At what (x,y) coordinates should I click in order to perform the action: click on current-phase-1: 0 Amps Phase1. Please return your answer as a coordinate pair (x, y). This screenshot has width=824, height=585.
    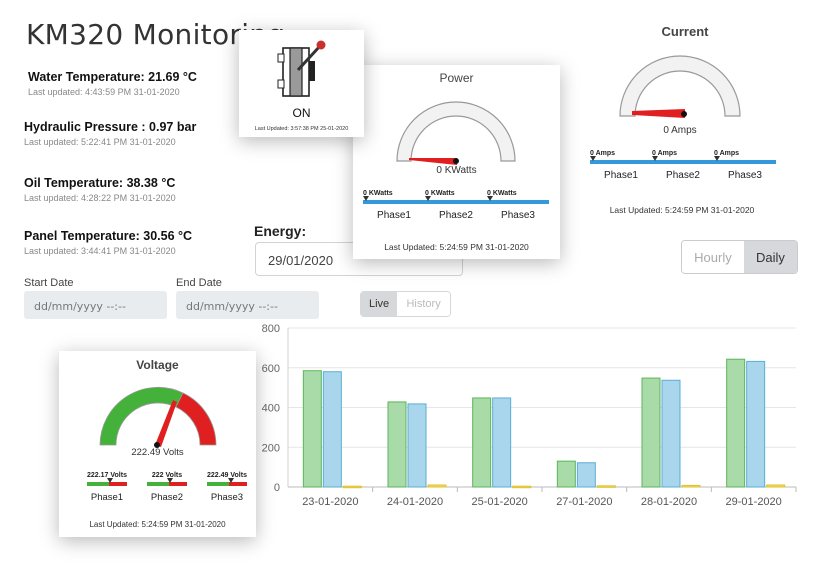
    Looking at the image, I should click on (621, 165).